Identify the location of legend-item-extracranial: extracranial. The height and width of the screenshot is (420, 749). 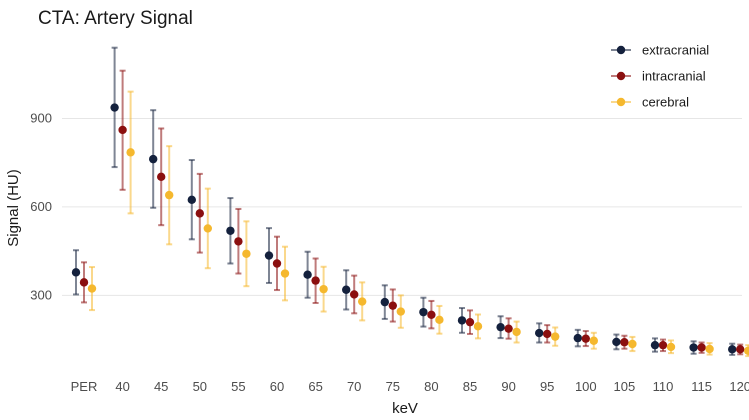
(660, 50).